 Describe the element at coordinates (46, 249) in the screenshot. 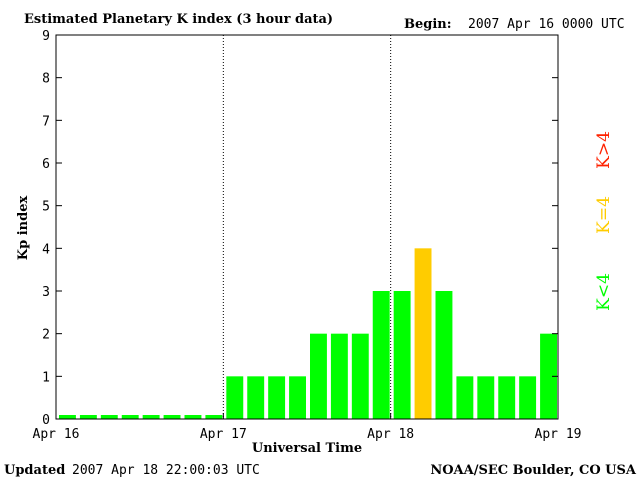

I see `y-tick-label: 4` at that location.